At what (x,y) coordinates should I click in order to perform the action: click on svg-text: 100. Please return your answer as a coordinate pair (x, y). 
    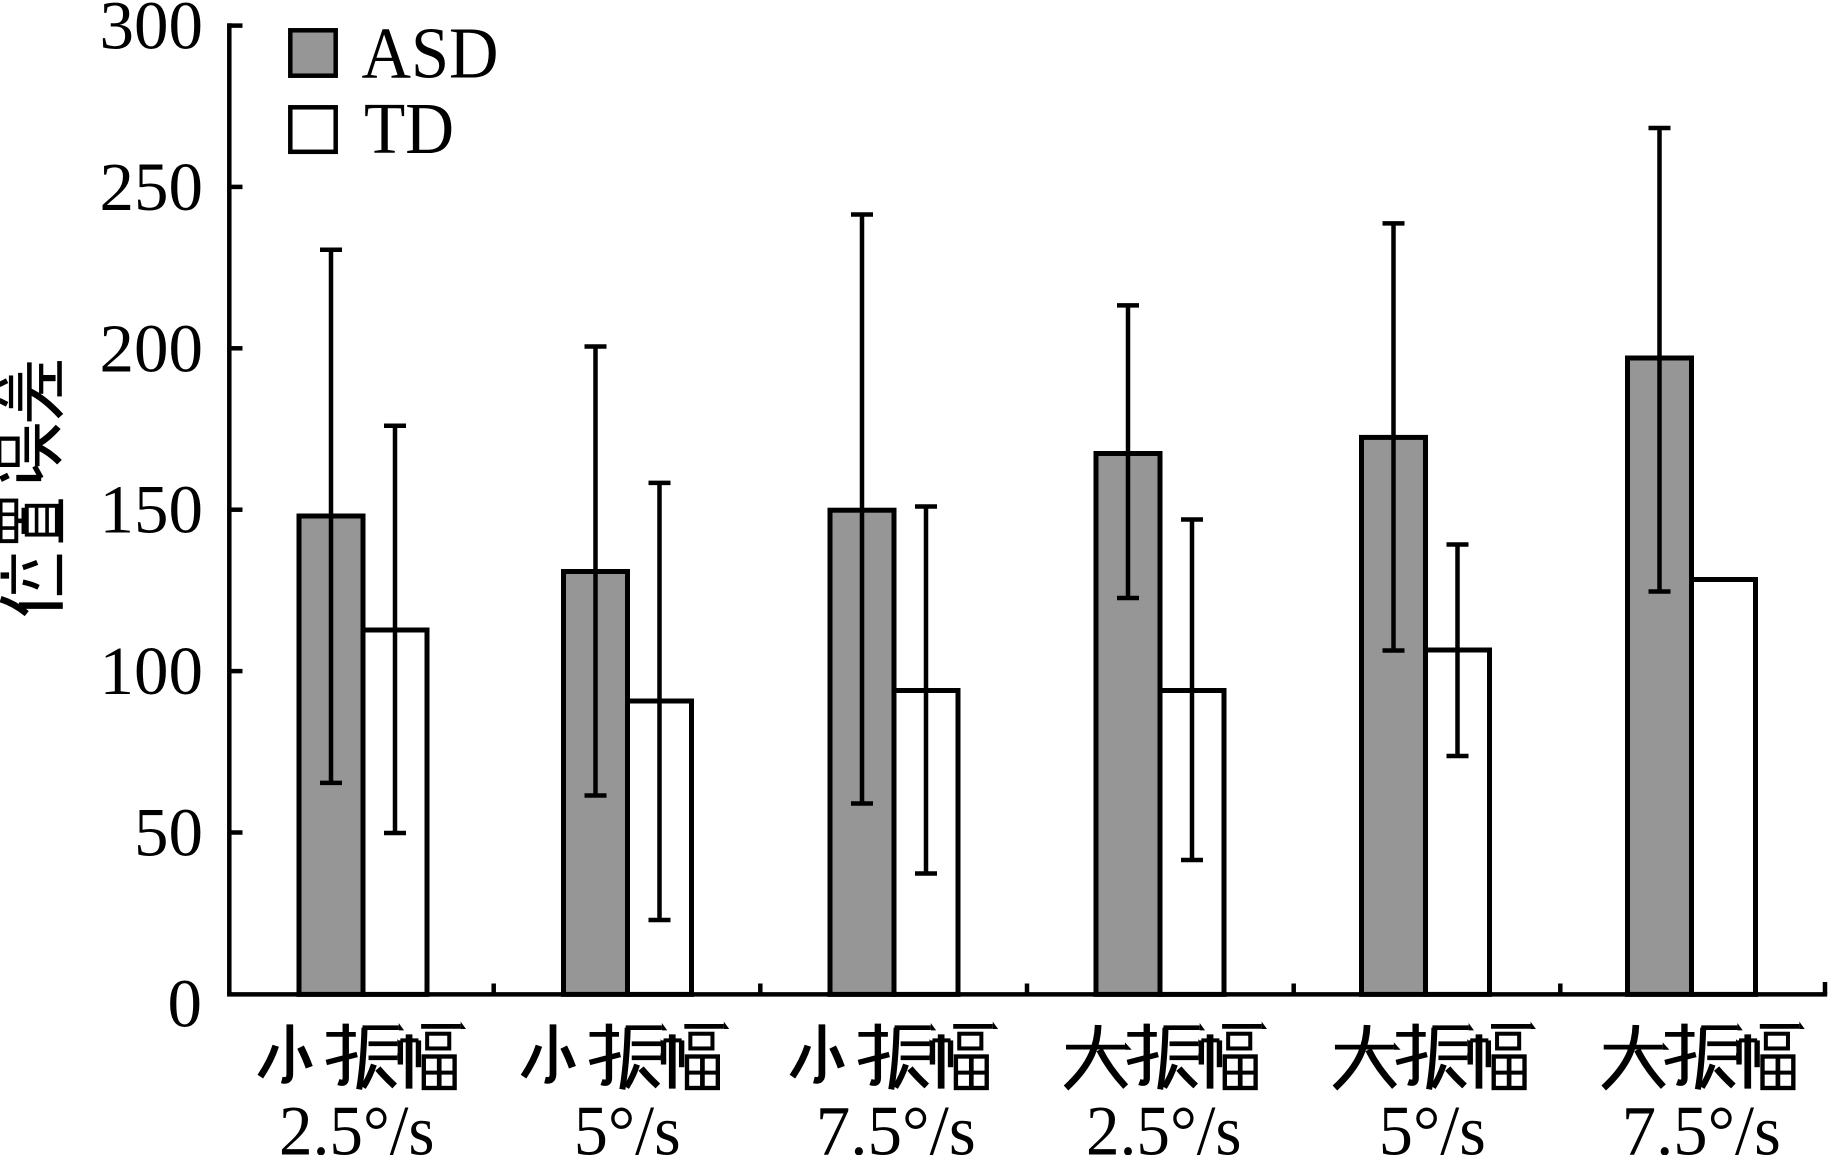
    Looking at the image, I should click on (152, 671).